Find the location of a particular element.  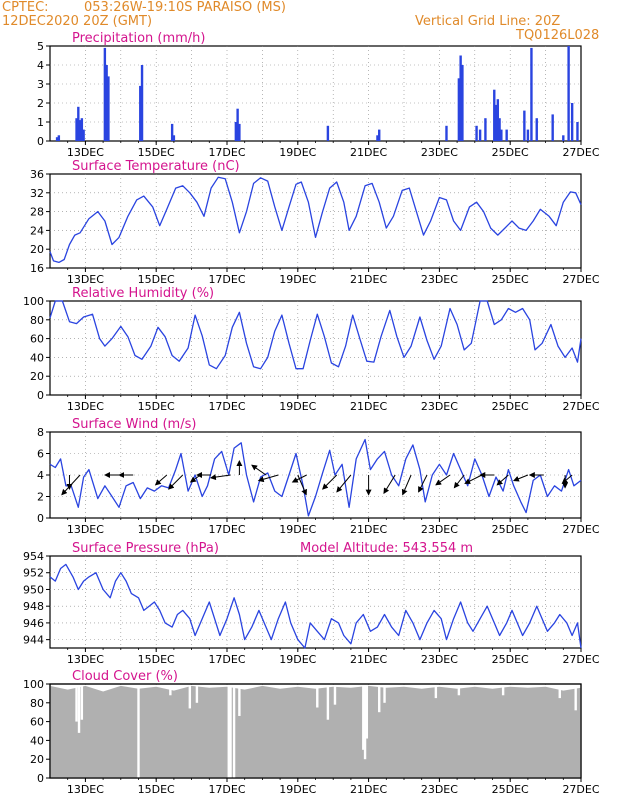

panel-annotation: Model Altitude: 543.554 m is located at coordinates (386, 548).